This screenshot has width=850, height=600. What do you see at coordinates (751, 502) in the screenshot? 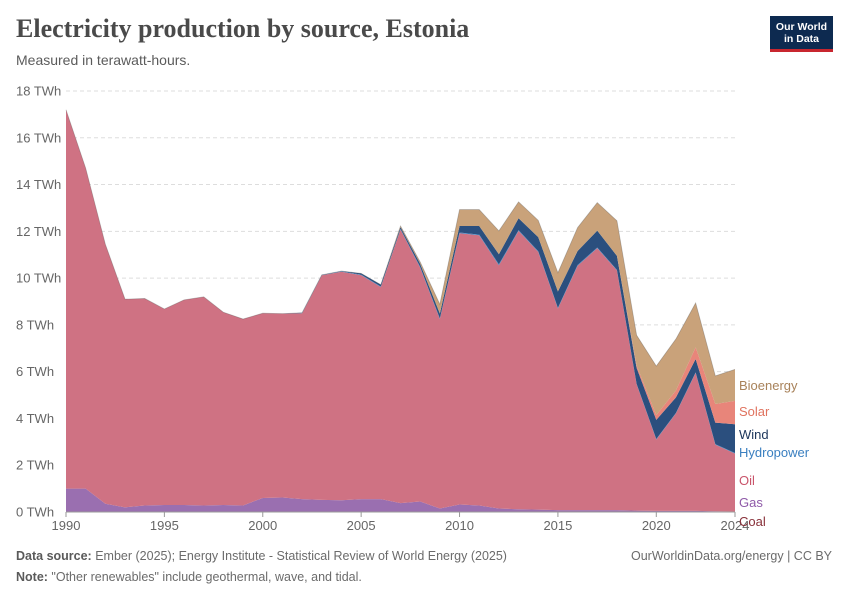
I see `legend-label-gas: Gas` at bounding box center [751, 502].